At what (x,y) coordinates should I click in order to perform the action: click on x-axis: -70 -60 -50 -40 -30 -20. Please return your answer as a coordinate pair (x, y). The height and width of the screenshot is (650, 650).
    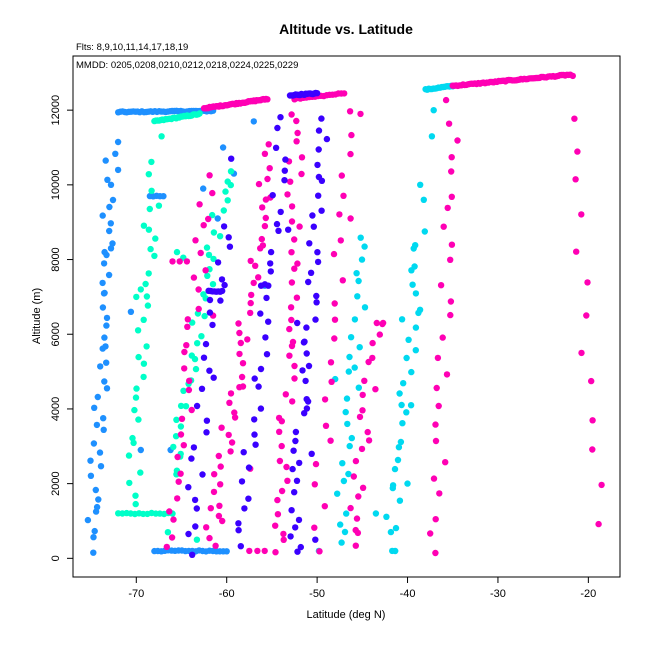
    Looking at the image, I should click on (362, 588).